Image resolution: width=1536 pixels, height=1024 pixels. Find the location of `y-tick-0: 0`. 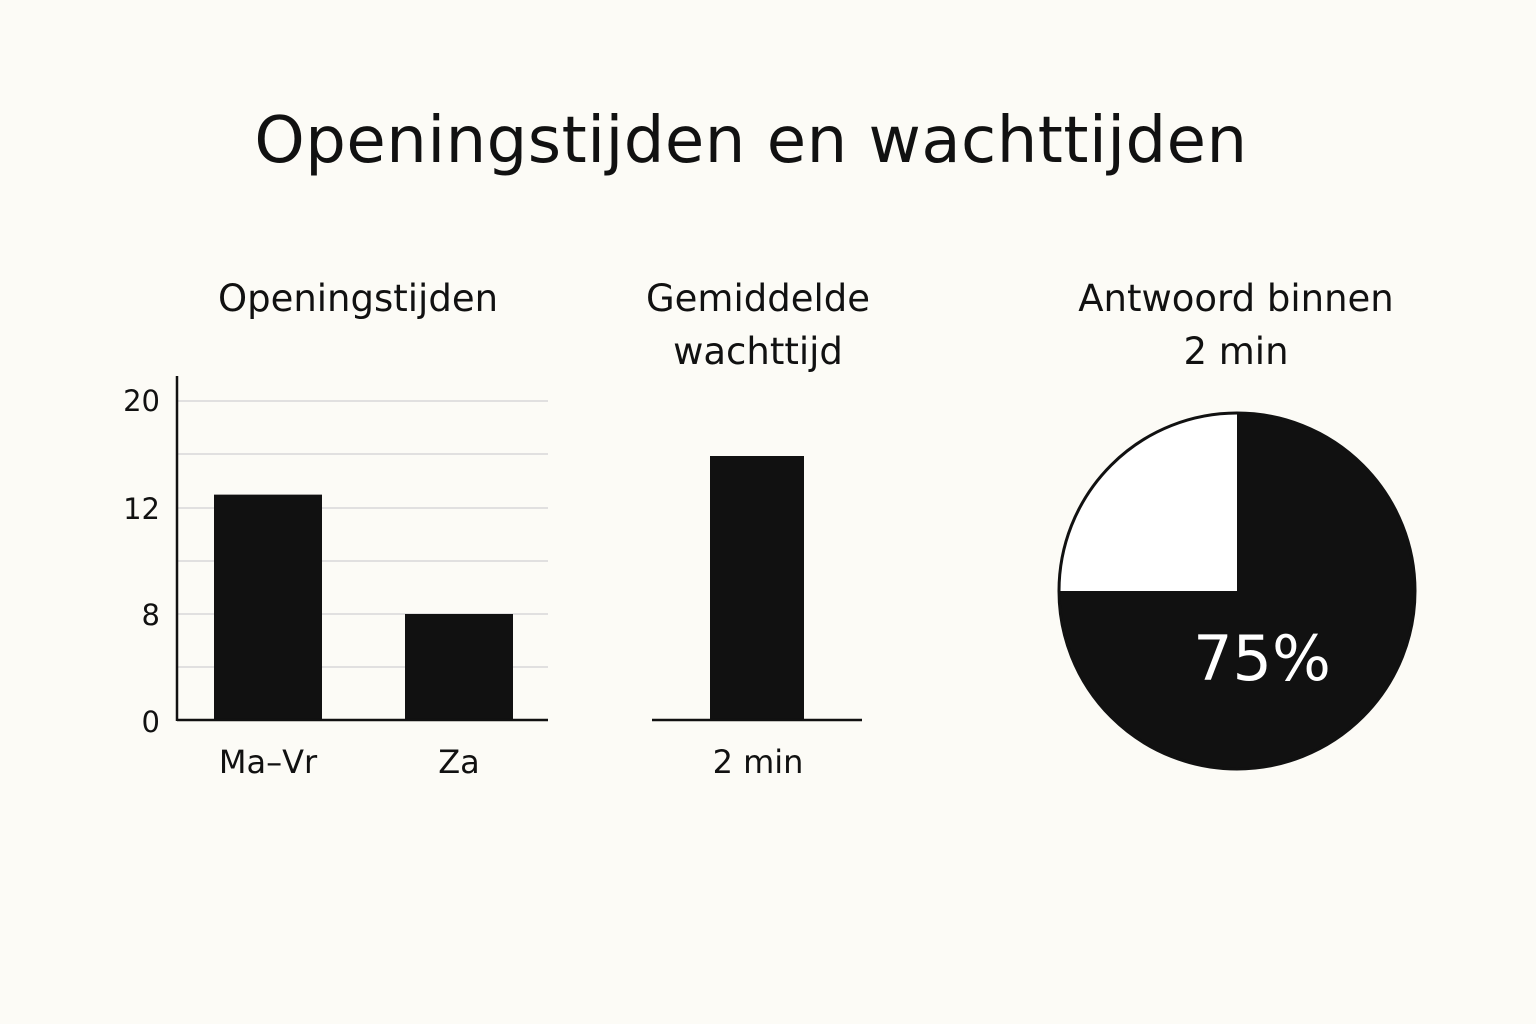

y-tick-0: 0 is located at coordinates (151, 722).